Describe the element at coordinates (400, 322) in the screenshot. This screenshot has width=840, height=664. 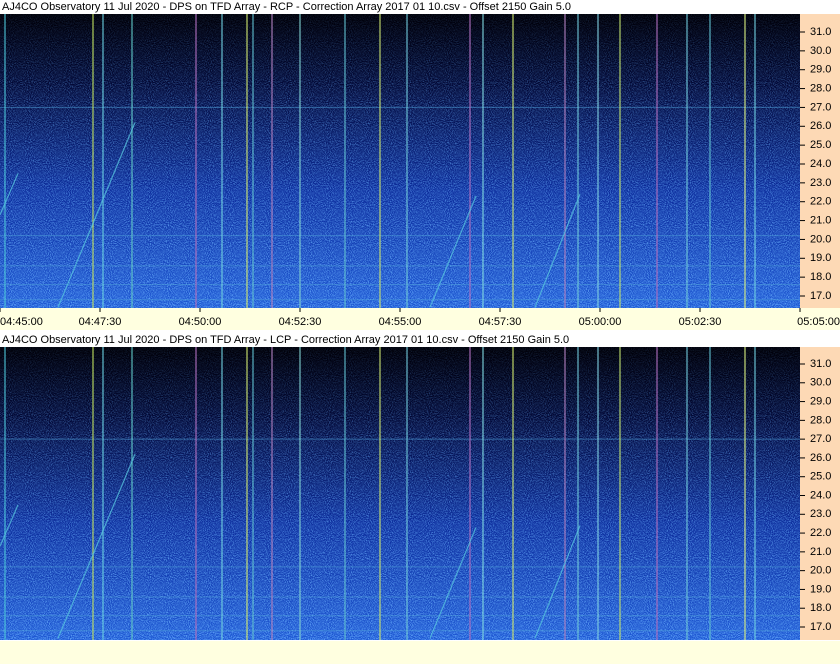
I see `x-tick-label: 04:55:00` at that location.